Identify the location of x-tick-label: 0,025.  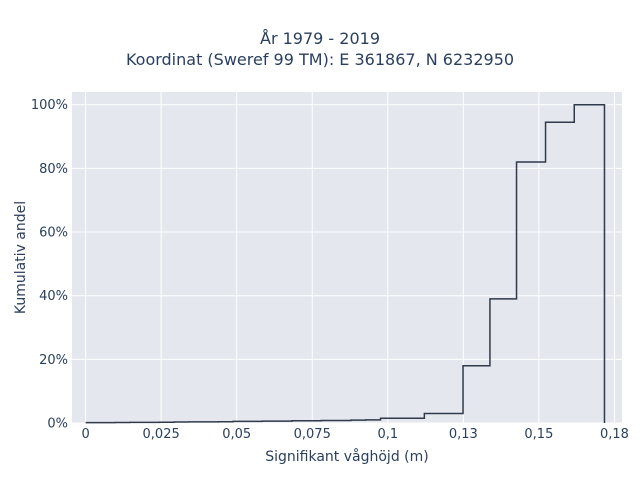
(161, 434).